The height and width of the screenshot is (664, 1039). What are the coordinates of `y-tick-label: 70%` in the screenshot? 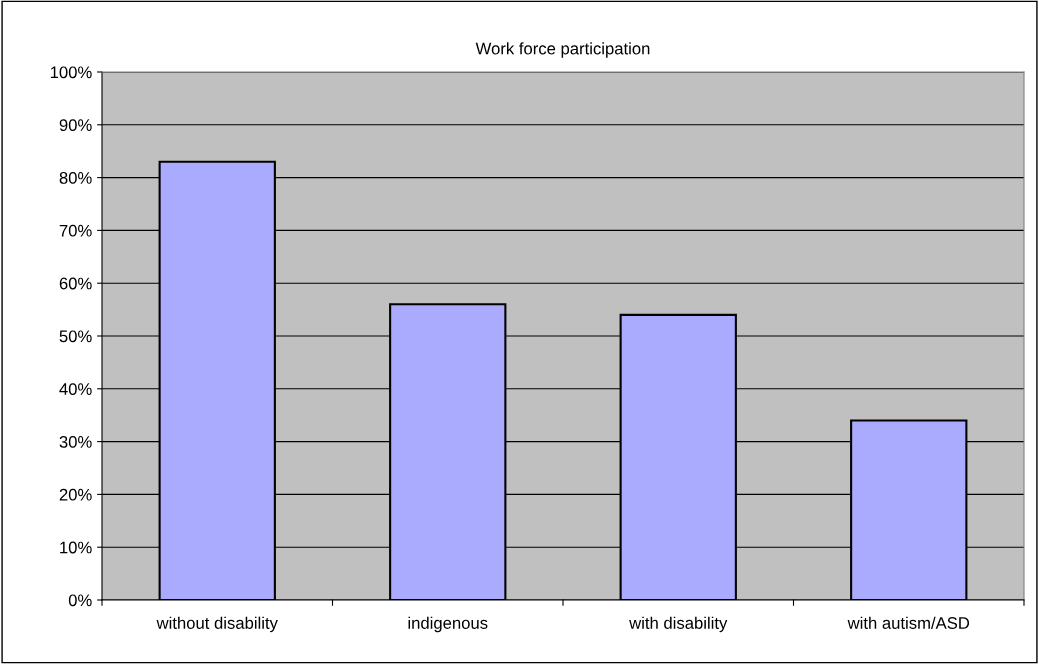 It's located at (75, 230).